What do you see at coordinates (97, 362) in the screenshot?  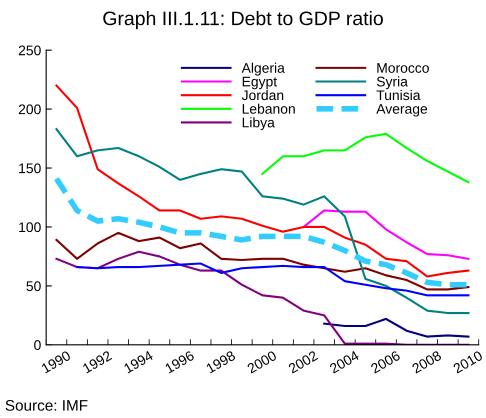 I see `x-tick-label: 1992` at bounding box center [97, 362].